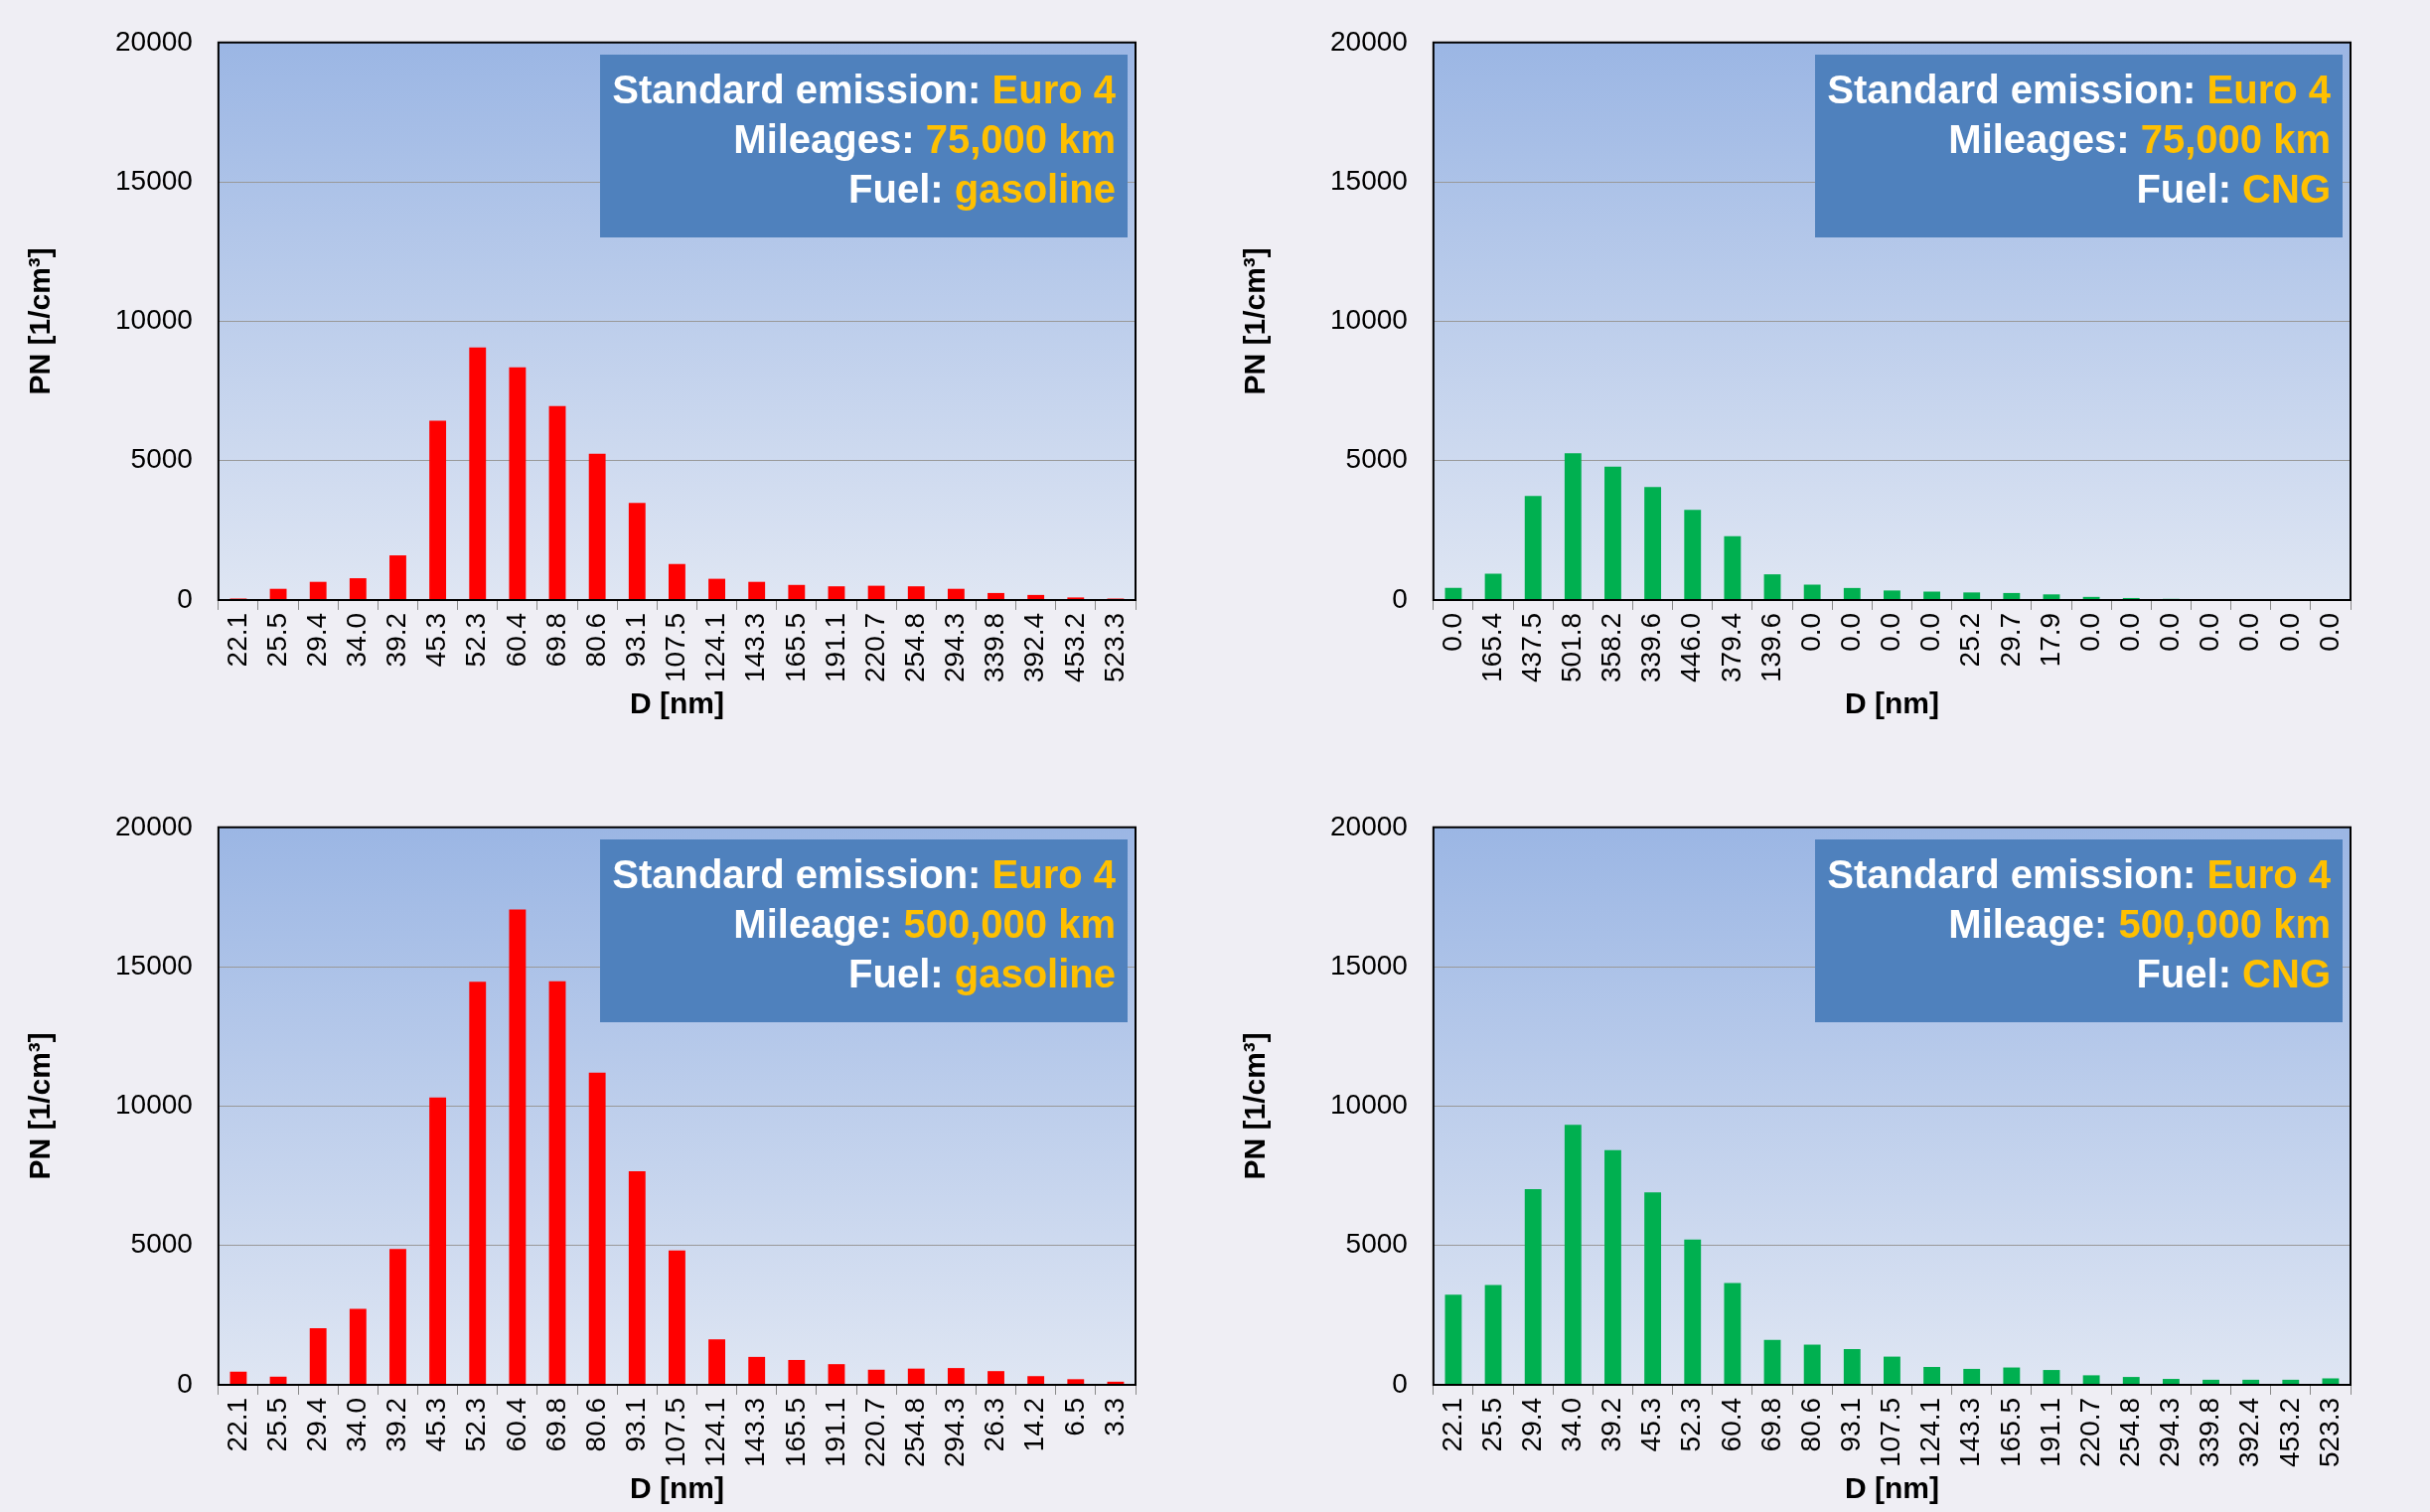  I want to click on x-tick-label: 26.3, so click(995, 1424).